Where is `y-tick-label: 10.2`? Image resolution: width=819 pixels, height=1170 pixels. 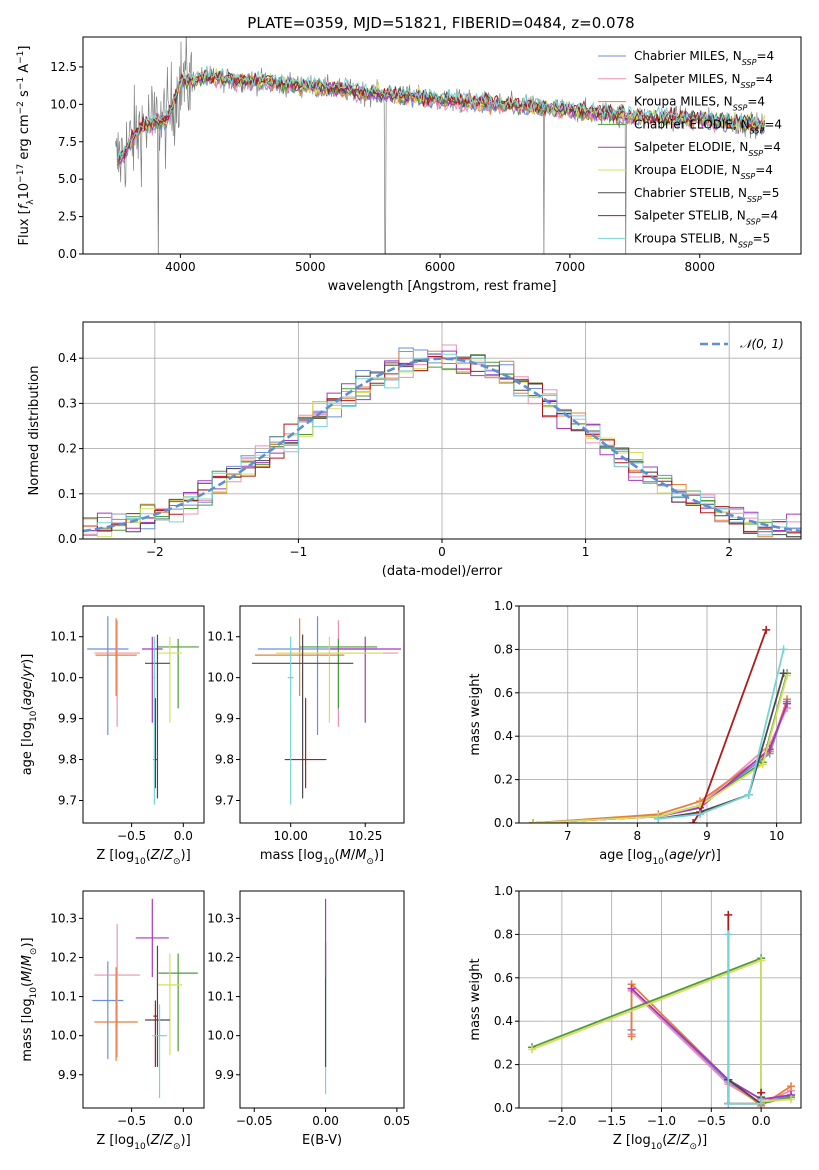
y-tick-label: 10.2 is located at coordinates (63, 957).